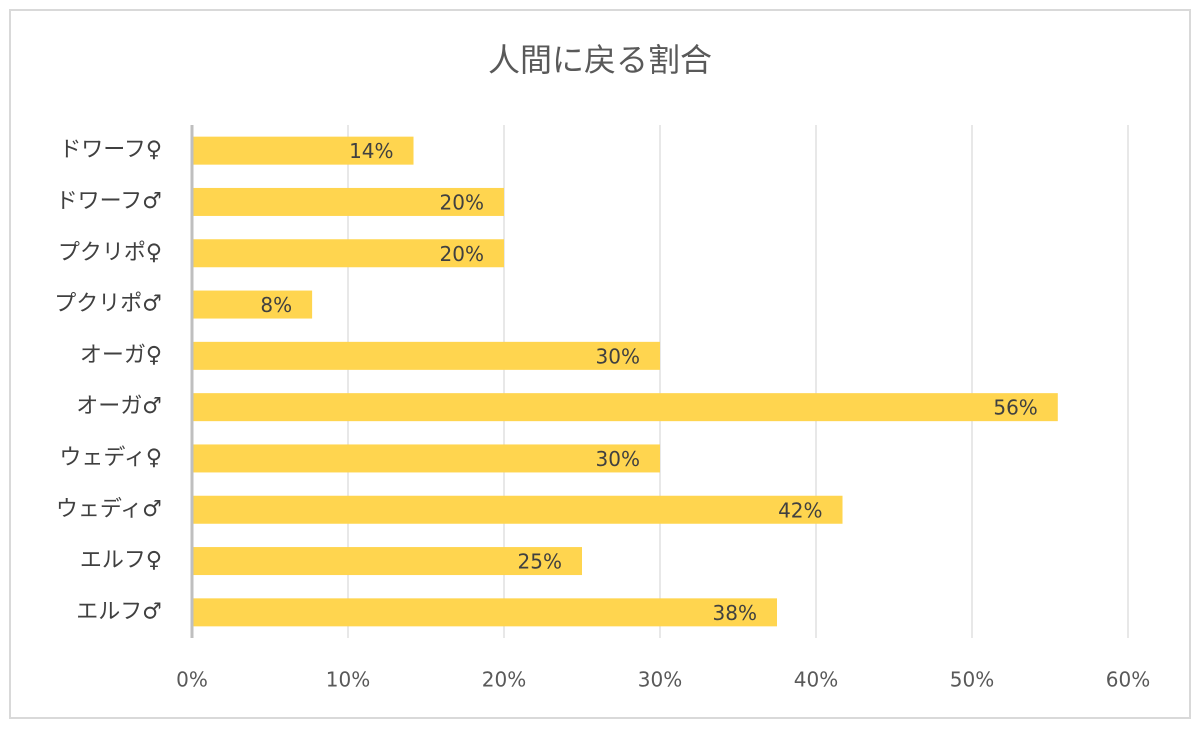 This screenshot has height=729, width=1200. Describe the element at coordinates (972, 680) in the screenshot. I see `x-tick-label: 50%` at that location.